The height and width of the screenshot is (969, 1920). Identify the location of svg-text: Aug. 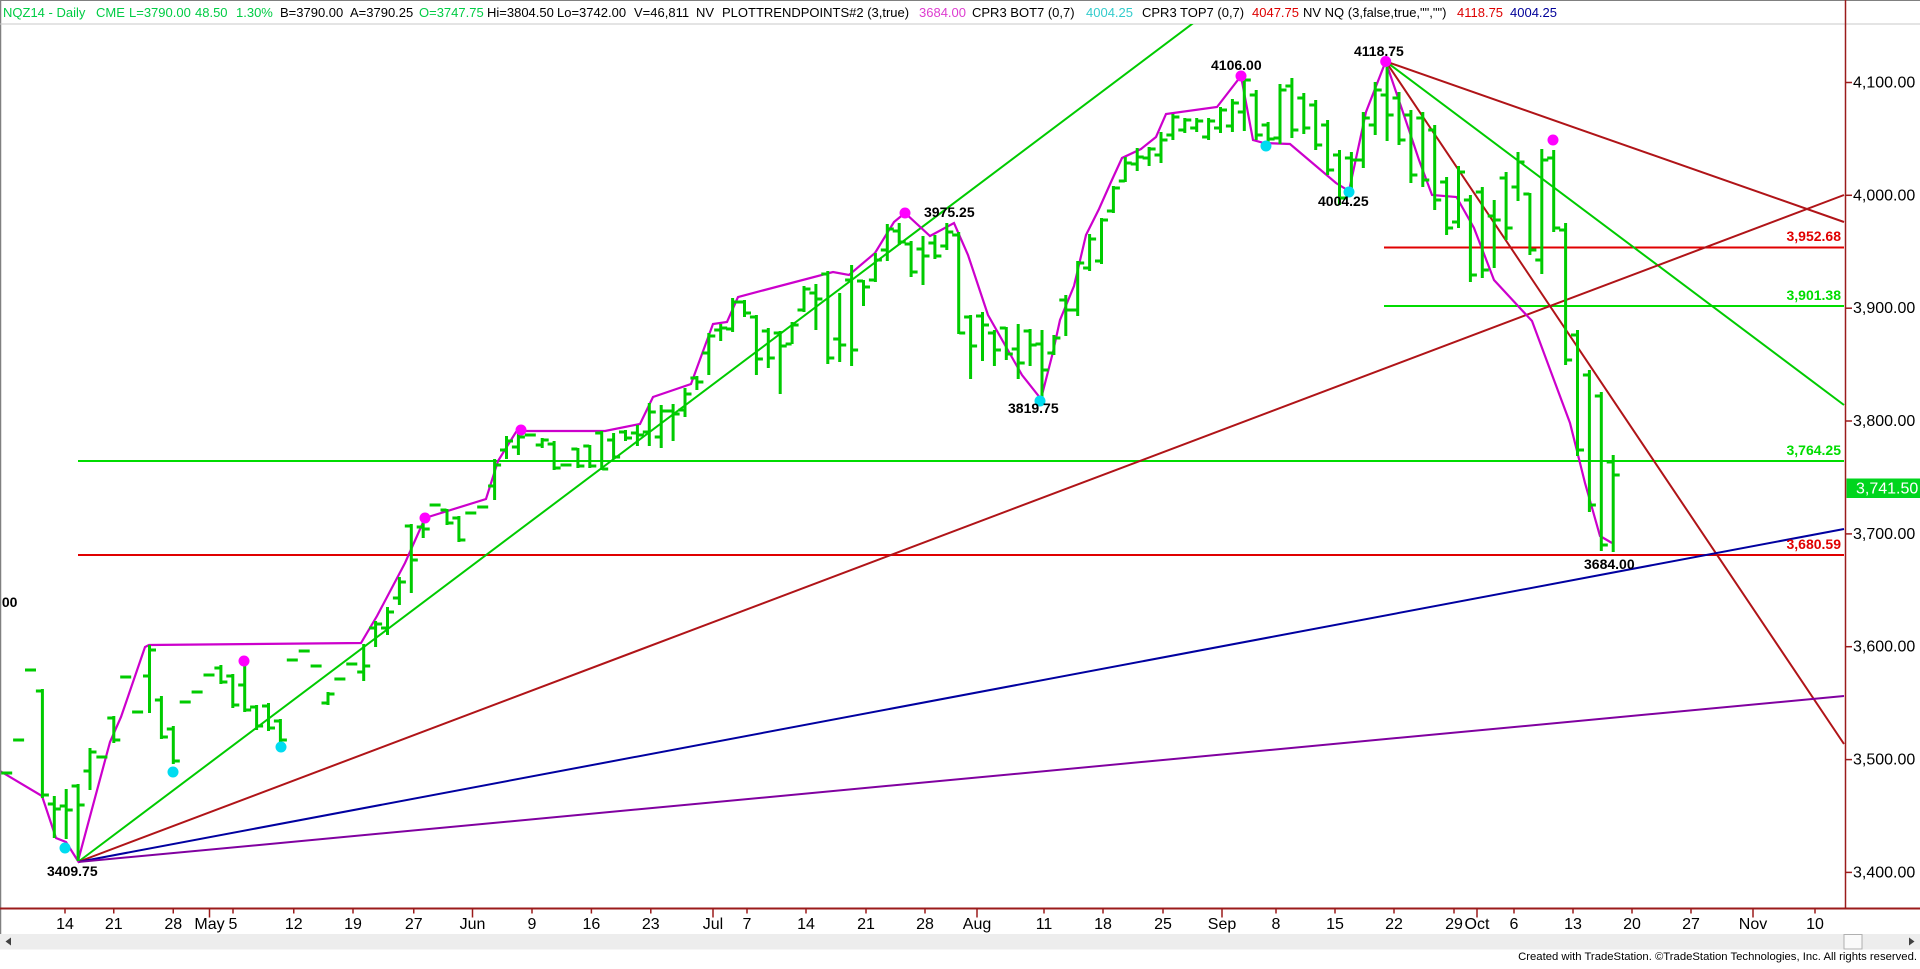
(977, 924).